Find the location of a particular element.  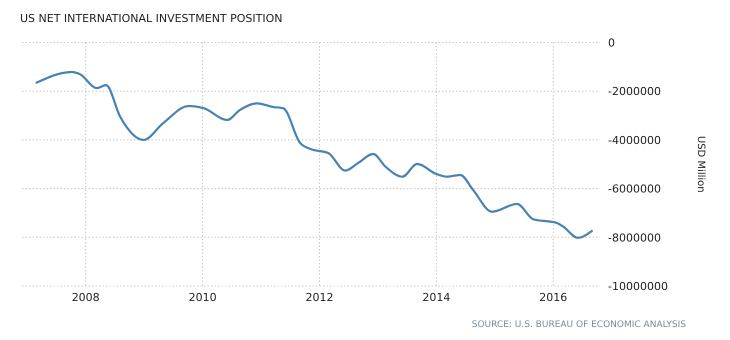

x-tick-label: 2010 is located at coordinates (202, 297).